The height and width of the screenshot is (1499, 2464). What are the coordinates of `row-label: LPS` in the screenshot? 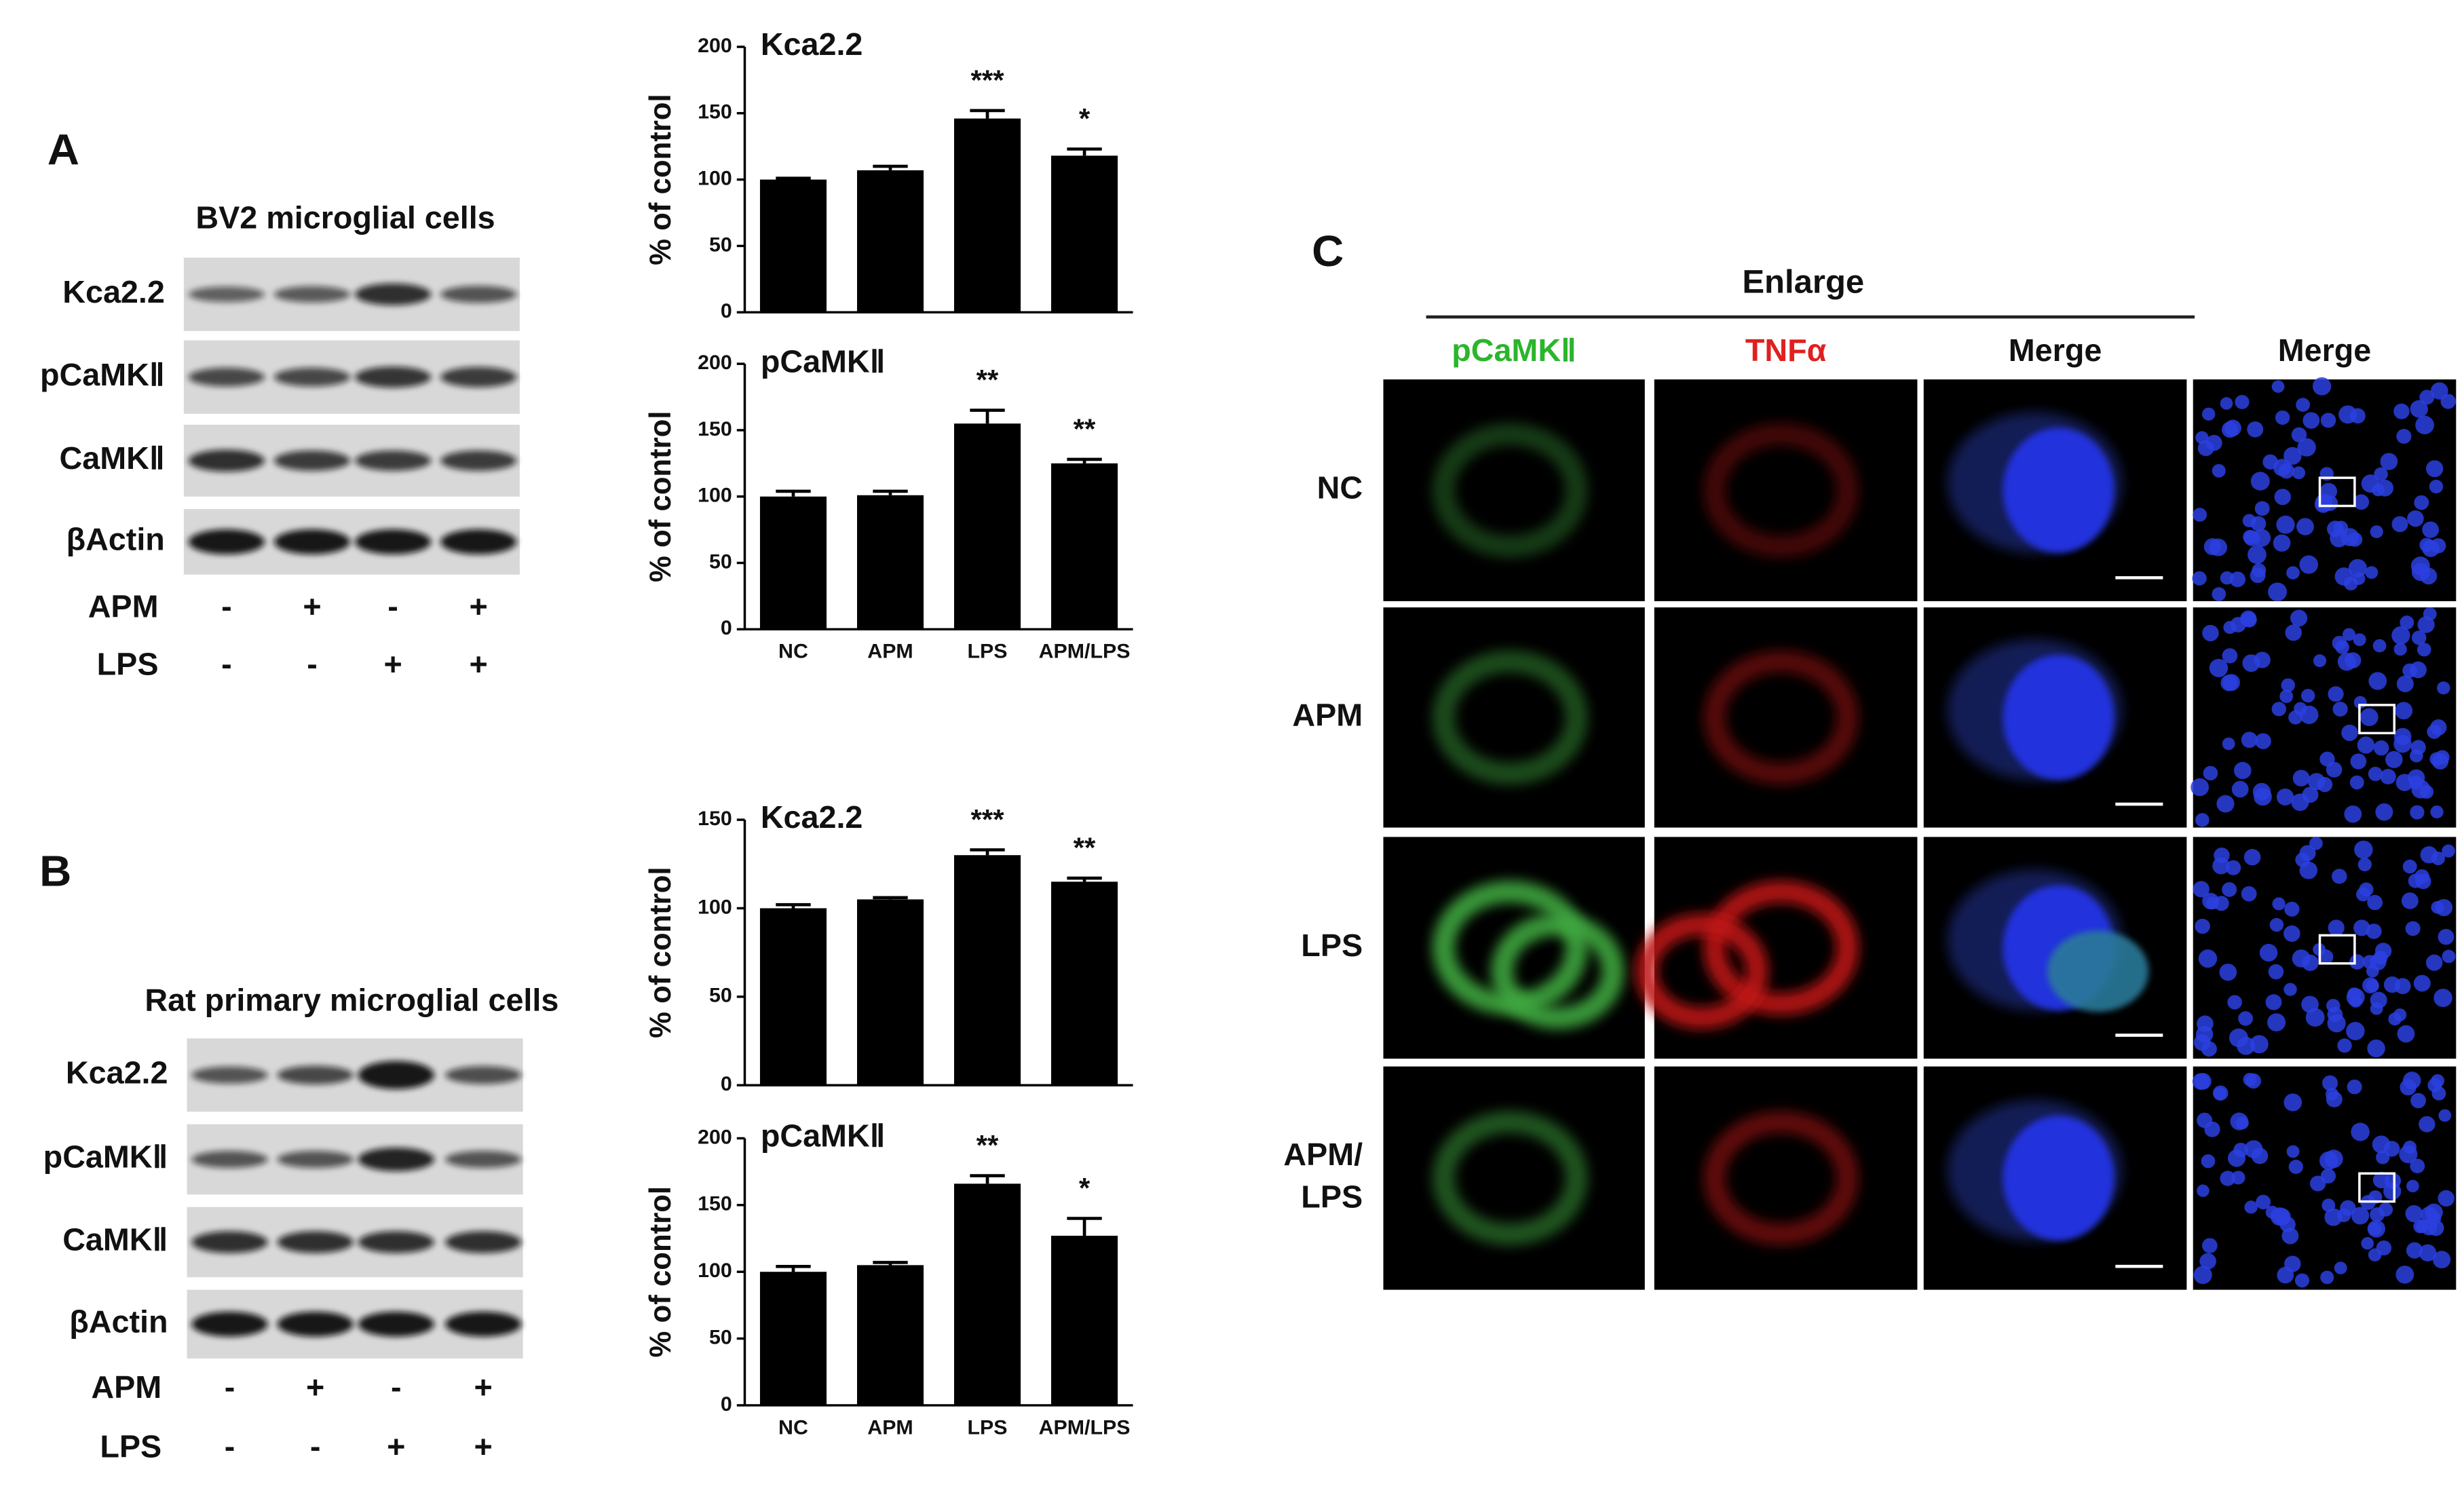 It's located at (1332, 945).